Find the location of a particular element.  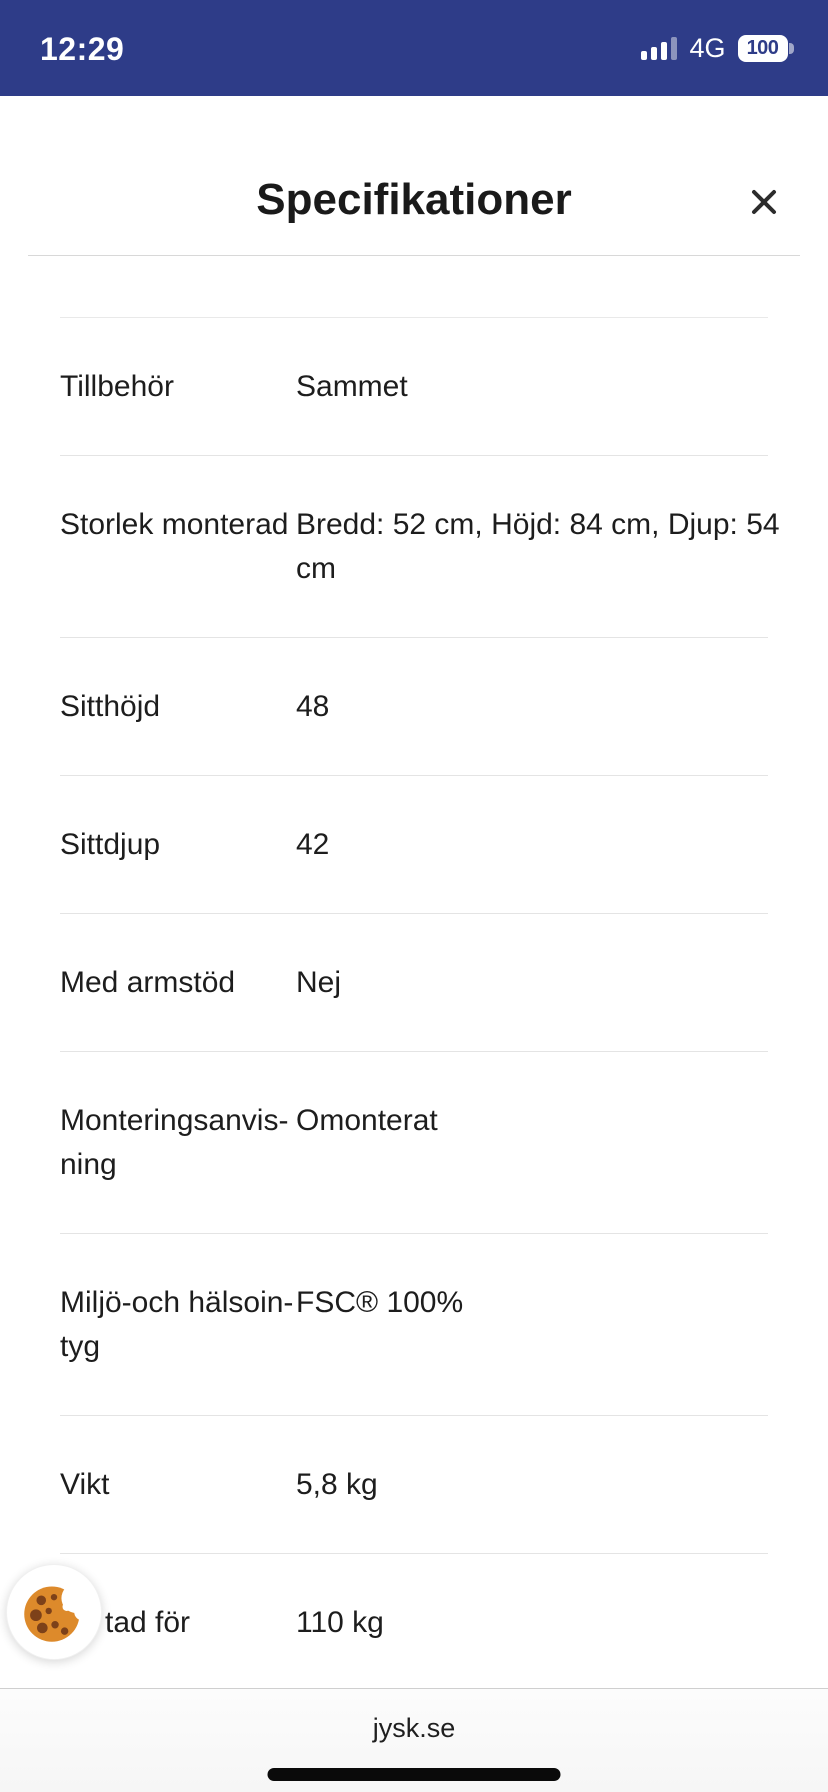

status-bar: 12:29 4G 100 is located at coordinates (414, 48).